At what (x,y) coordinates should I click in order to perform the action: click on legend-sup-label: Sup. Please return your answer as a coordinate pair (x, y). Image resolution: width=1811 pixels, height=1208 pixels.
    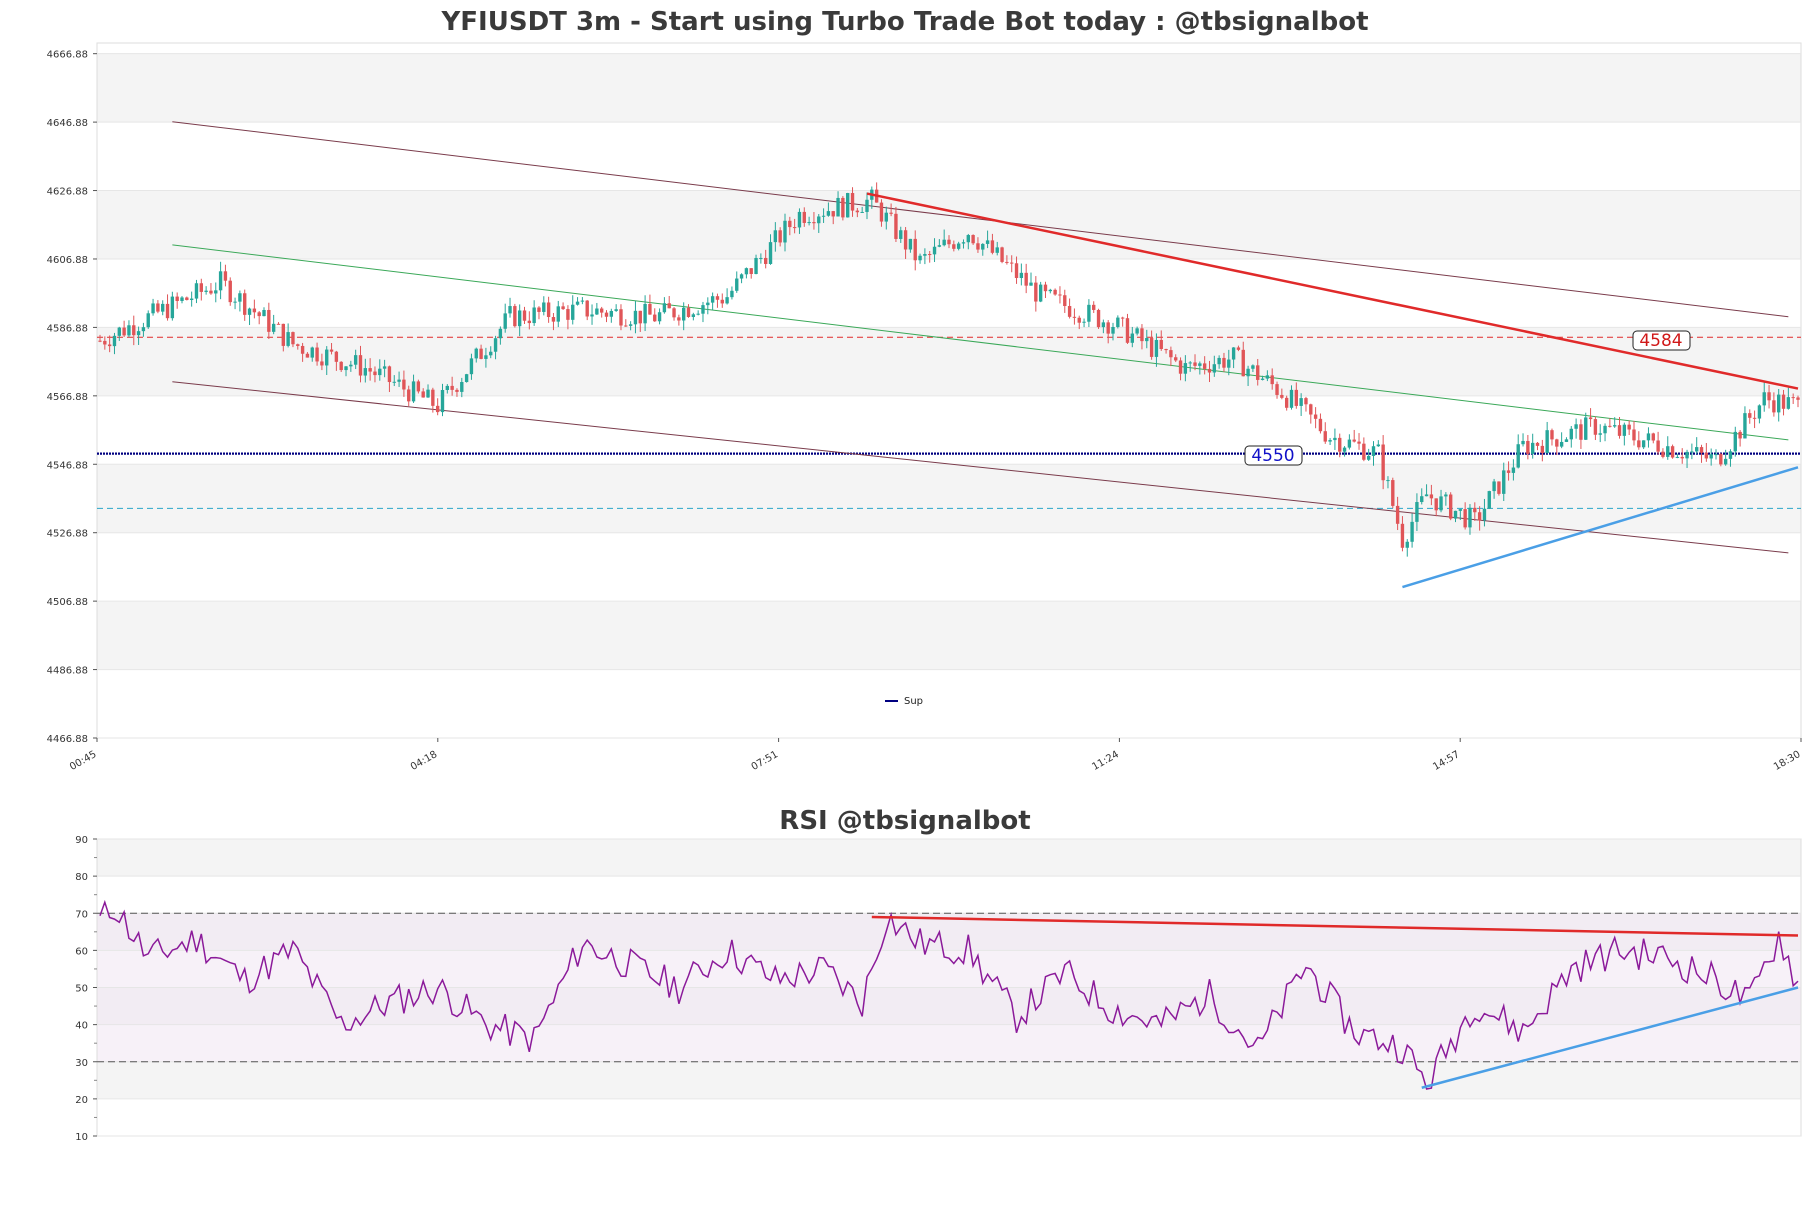
    Looking at the image, I should click on (913, 701).